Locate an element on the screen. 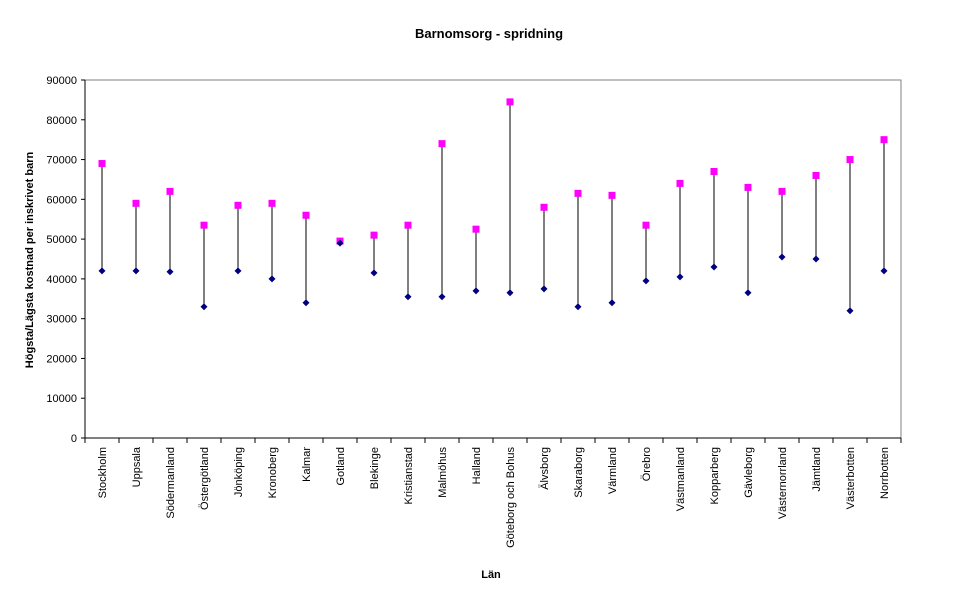 This screenshot has width=977, height=605. y-tick-label: 40000 is located at coordinates (61, 280).